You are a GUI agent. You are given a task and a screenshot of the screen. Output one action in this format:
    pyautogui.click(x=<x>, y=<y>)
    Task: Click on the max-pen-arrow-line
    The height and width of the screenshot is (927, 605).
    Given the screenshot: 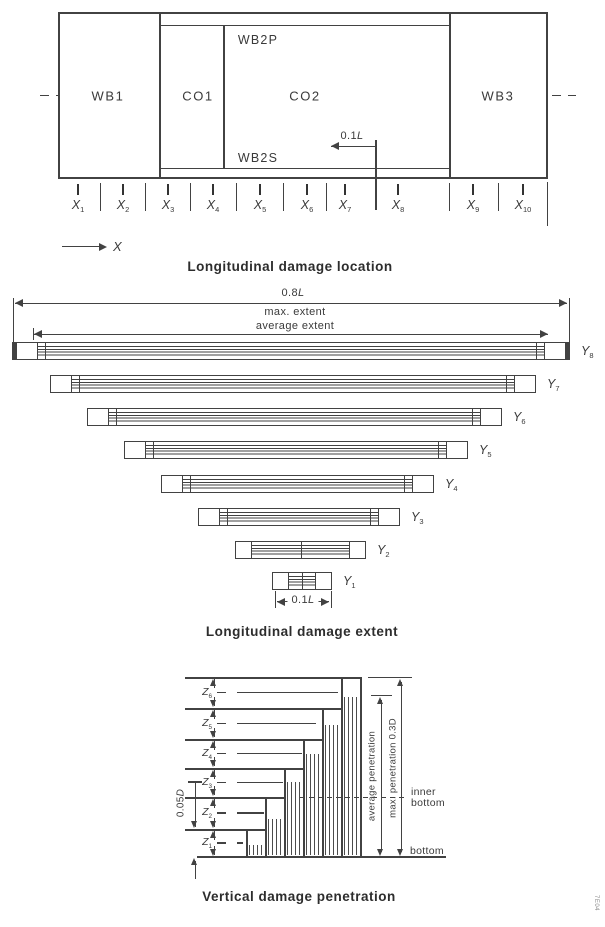 What is the action you would take?
    pyautogui.click(x=401, y=767)
    